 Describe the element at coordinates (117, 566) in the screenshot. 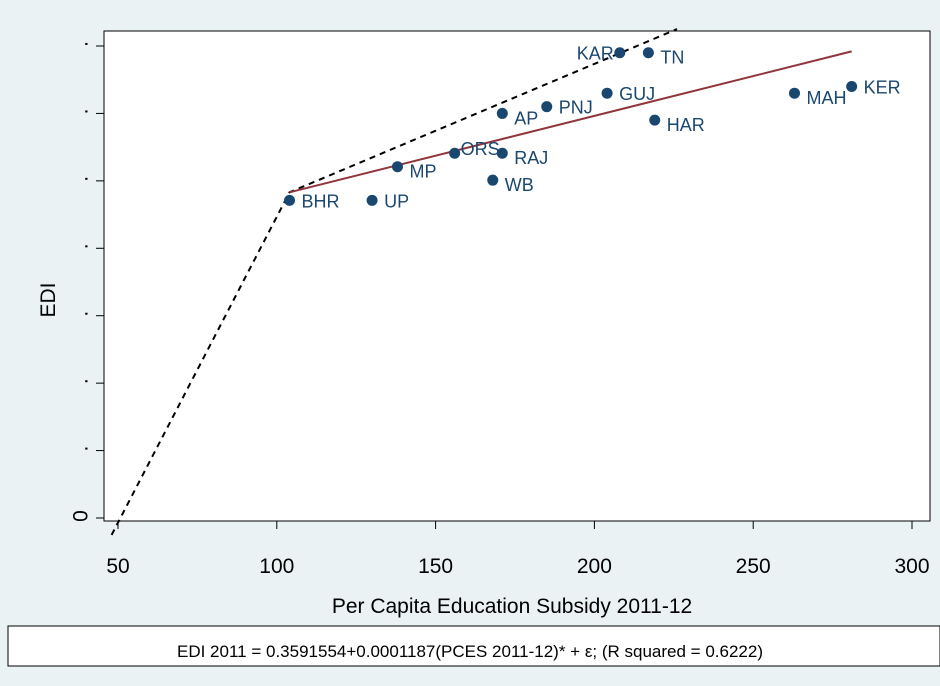

I see `x-tick-label: 50` at that location.